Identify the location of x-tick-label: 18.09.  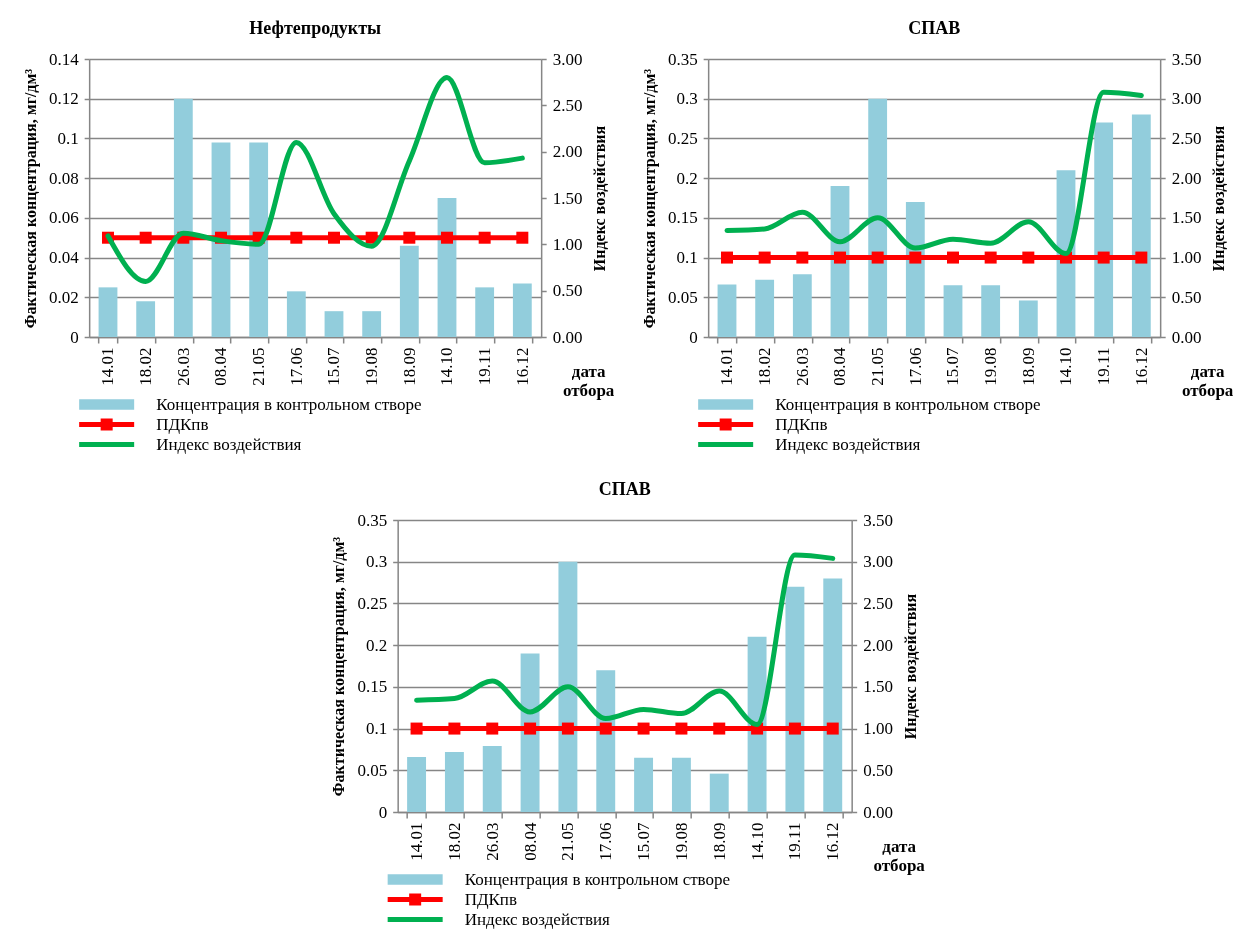
(409, 366).